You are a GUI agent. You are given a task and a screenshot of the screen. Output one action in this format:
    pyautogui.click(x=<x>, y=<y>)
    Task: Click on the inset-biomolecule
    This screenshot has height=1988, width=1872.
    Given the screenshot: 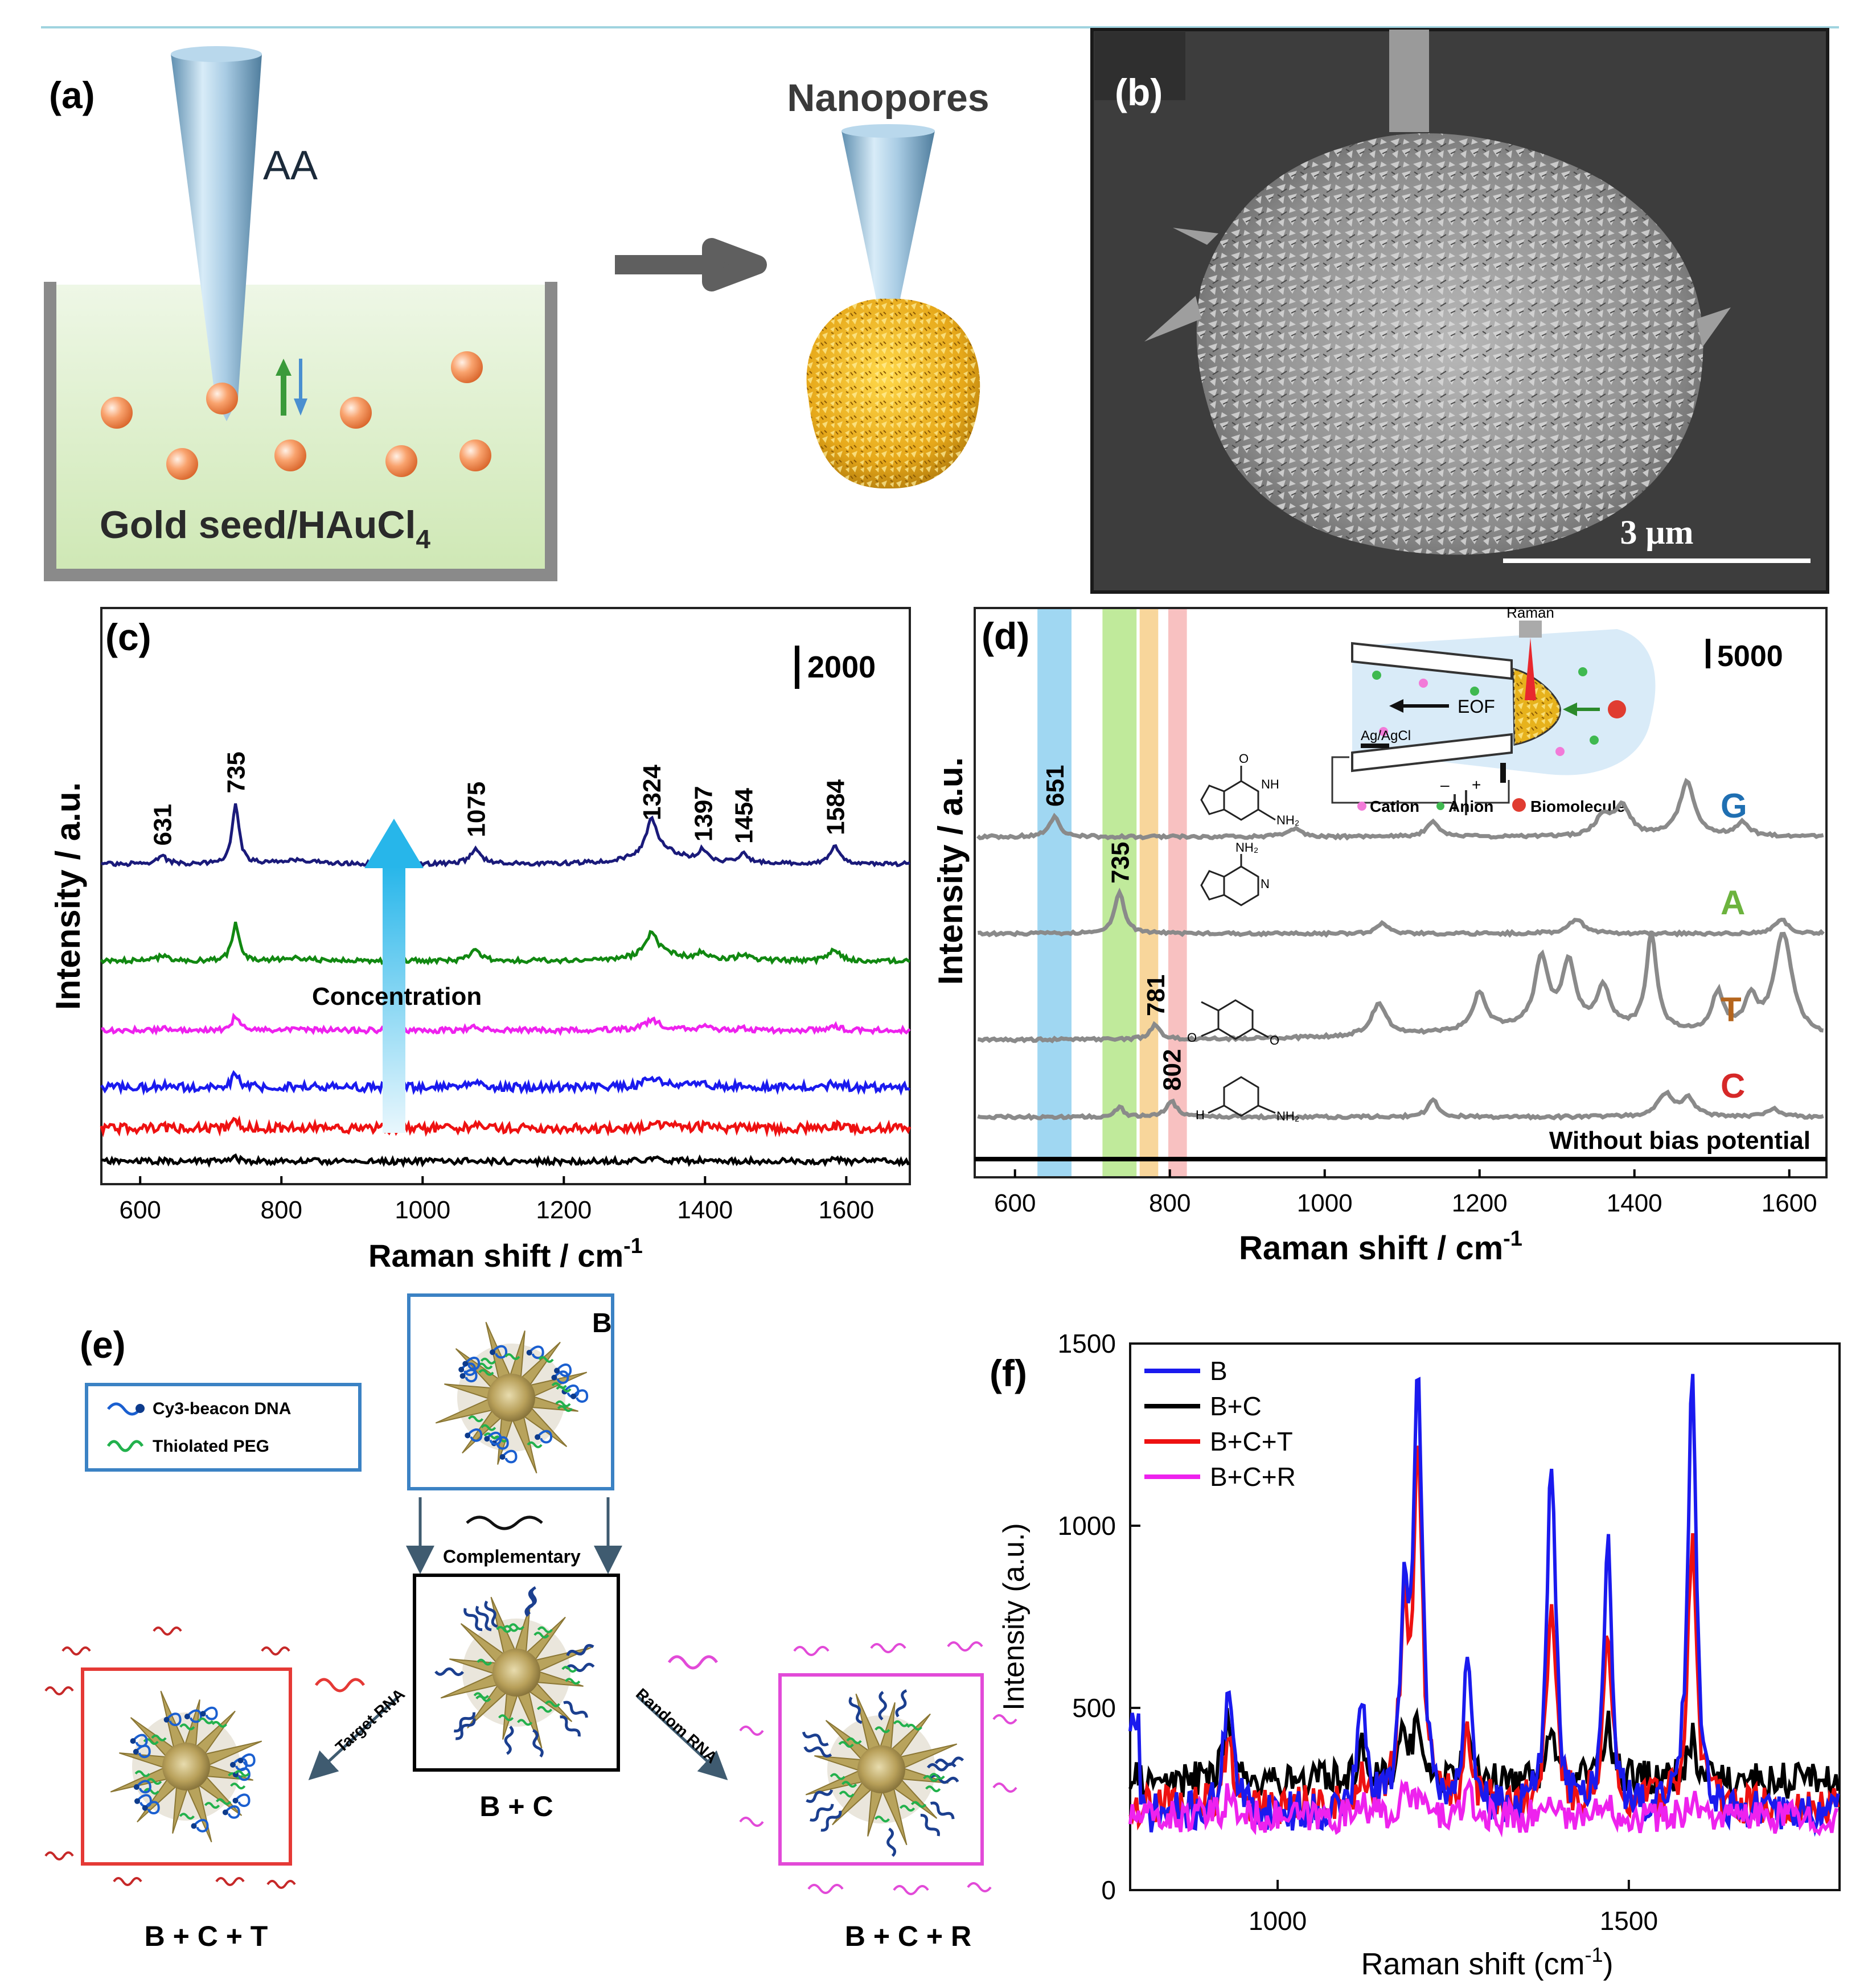 What is the action you would take?
    pyautogui.click(x=1617, y=709)
    